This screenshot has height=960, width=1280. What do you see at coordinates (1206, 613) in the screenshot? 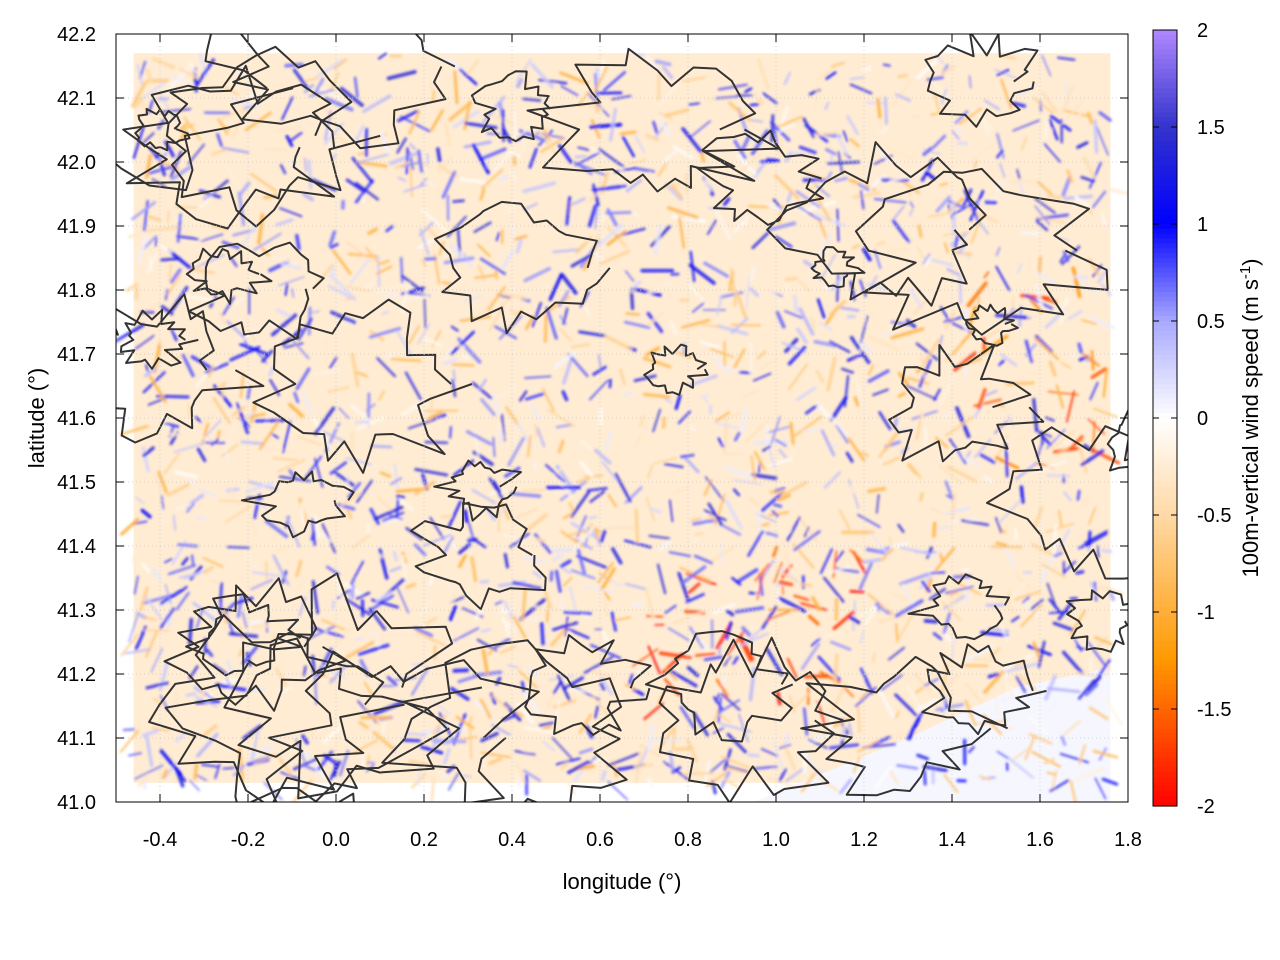
I see `colorbar-tick-label: -1` at bounding box center [1206, 613].